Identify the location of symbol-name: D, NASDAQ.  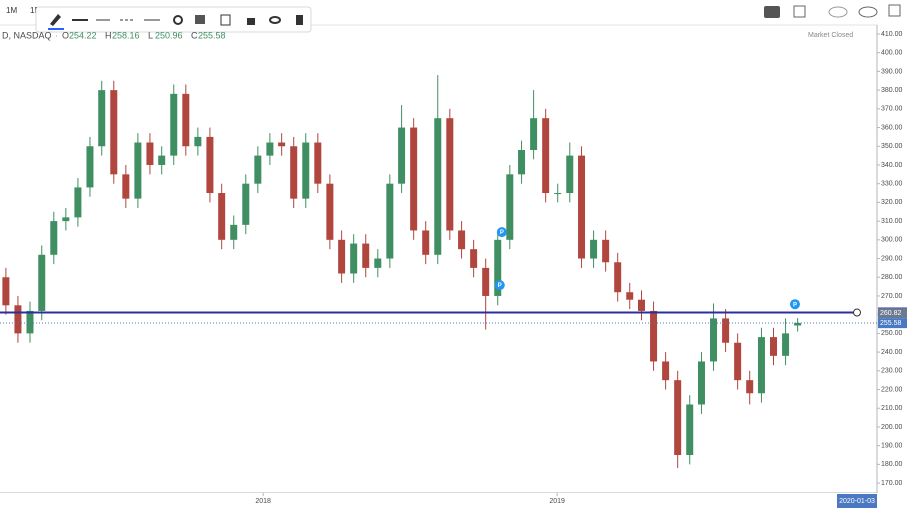
(27, 35).